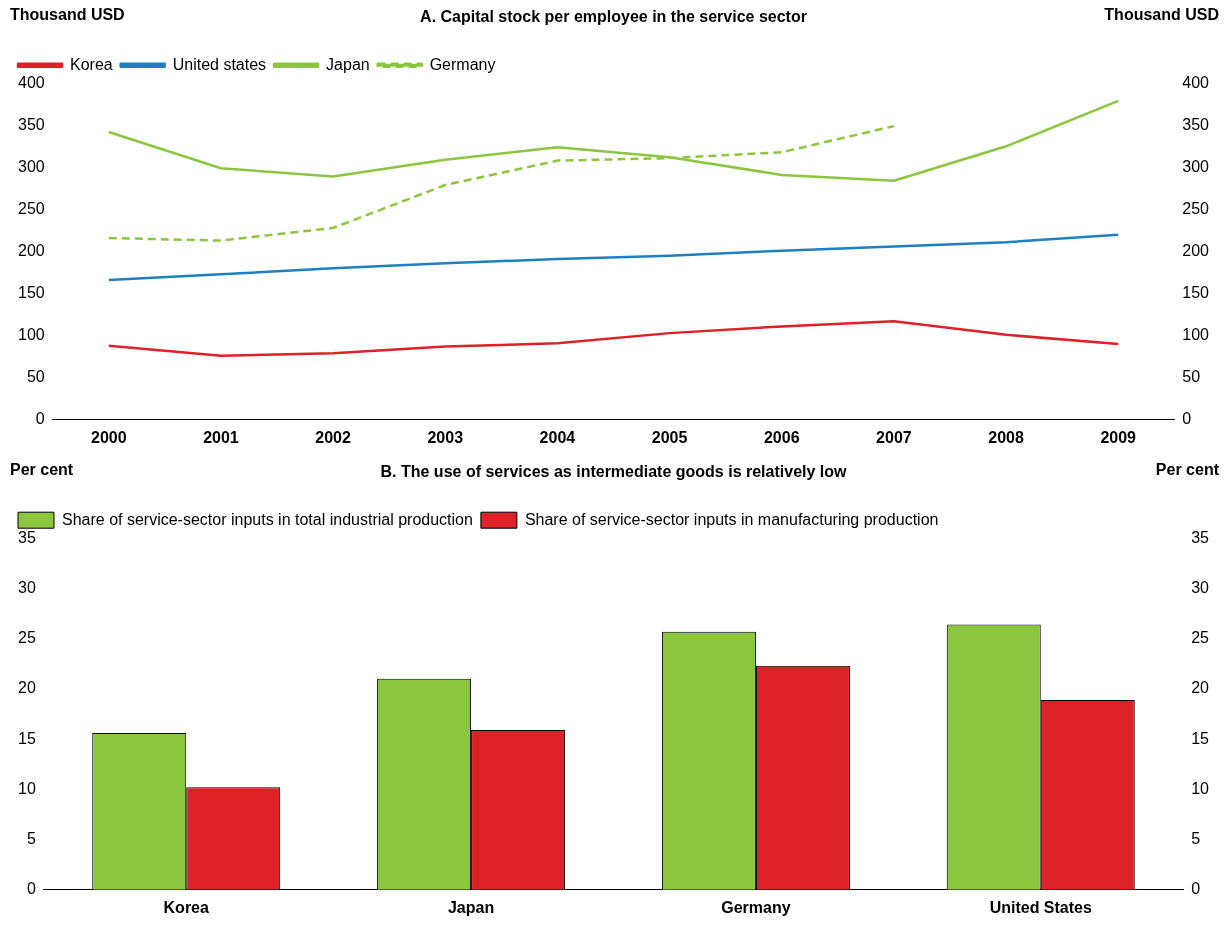 The width and height of the screenshot is (1227, 933). Describe the element at coordinates (221, 437) in the screenshot. I see `x-tick-label: 2001` at that location.